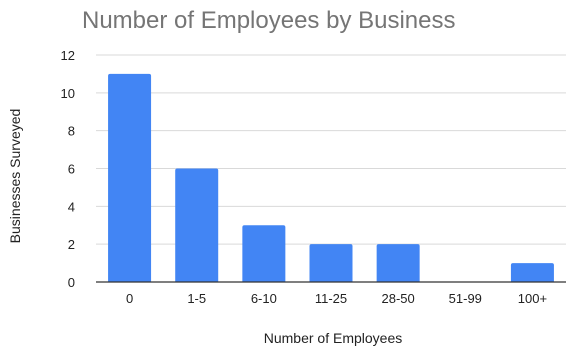 This screenshot has height=352, width=579. I want to click on y-axis-title: Businesses Surveyed, so click(15, 176).